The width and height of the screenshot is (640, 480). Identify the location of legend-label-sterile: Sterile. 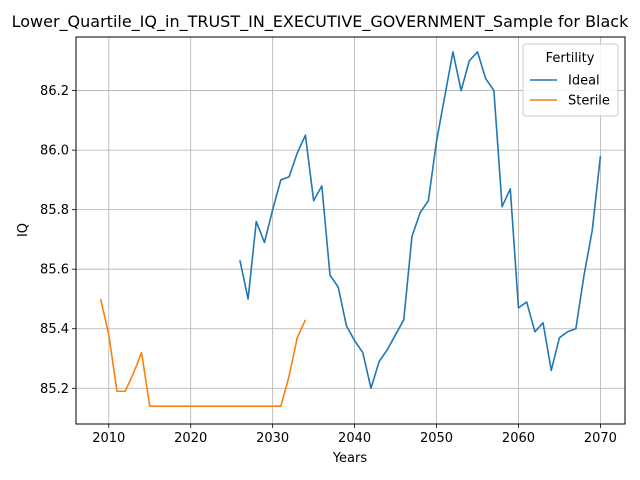
(589, 101).